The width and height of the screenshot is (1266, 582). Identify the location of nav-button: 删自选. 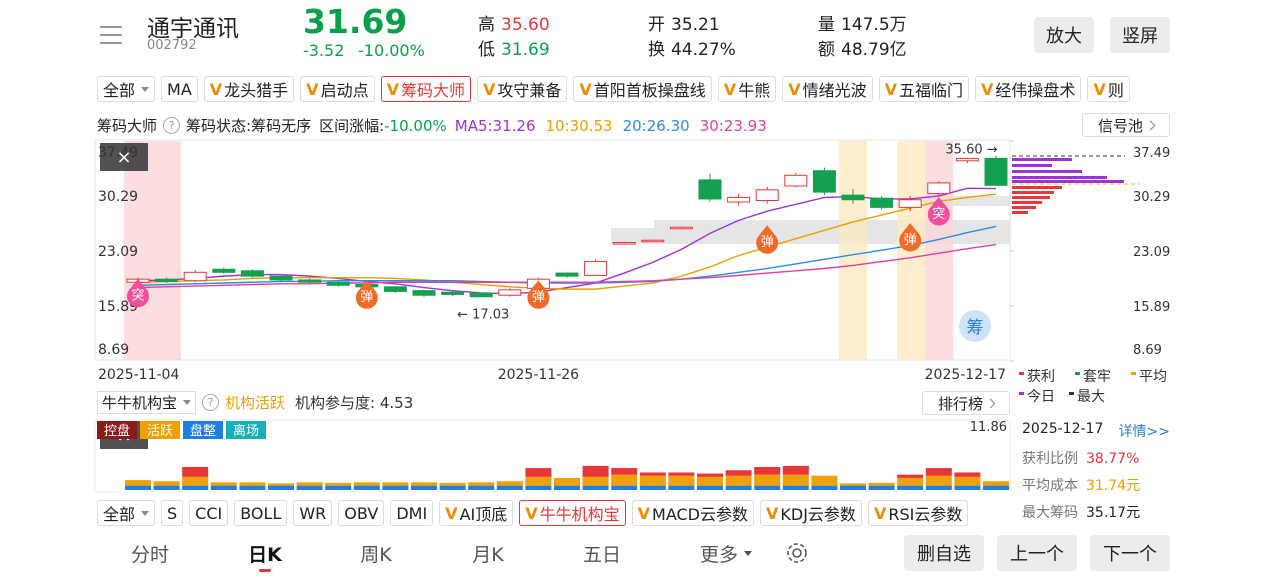
(944, 553).